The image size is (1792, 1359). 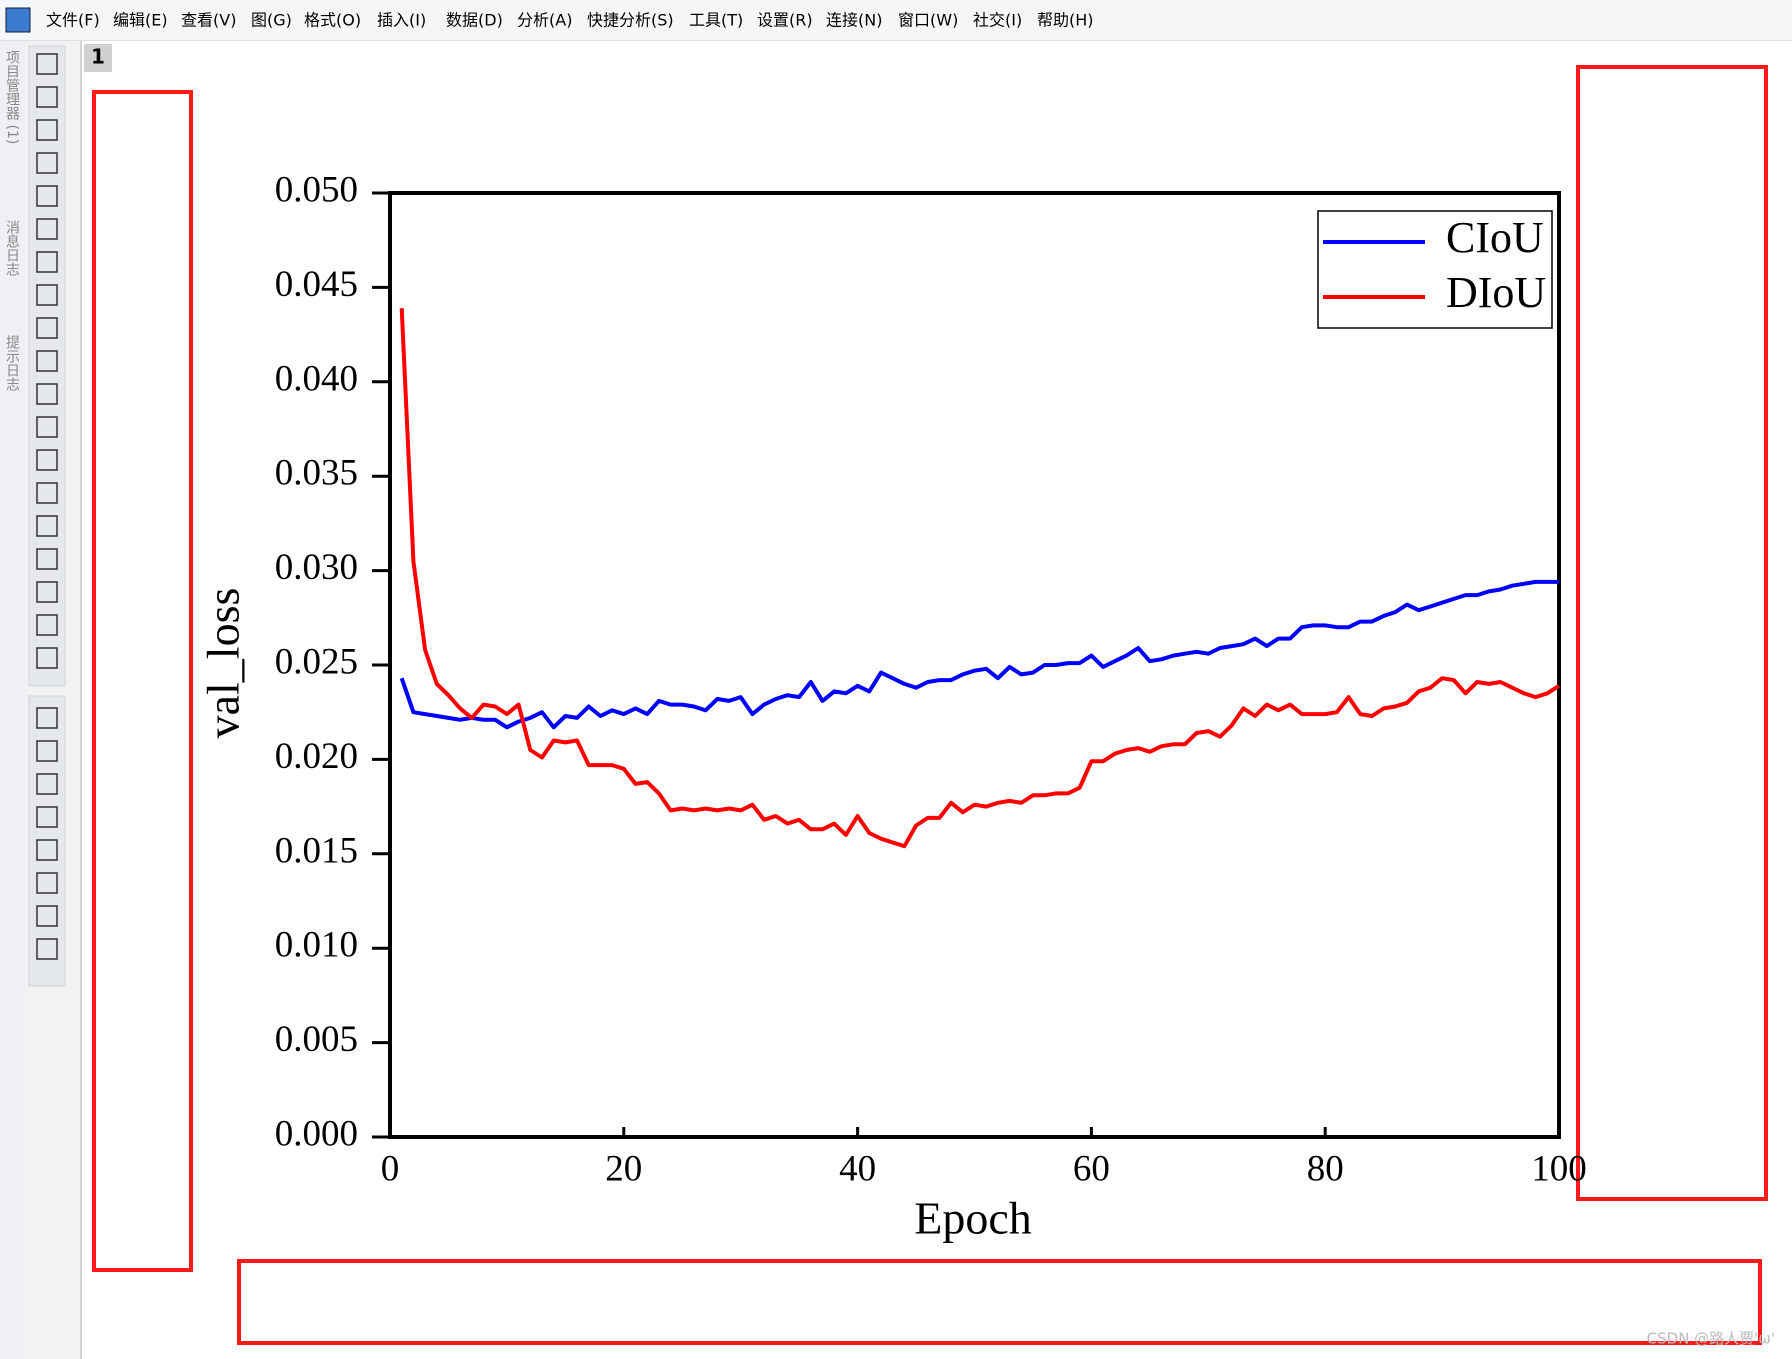 What do you see at coordinates (316, 661) in the screenshot?
I see `y-tick-label: 0.025` at bounding box center [316, 661].